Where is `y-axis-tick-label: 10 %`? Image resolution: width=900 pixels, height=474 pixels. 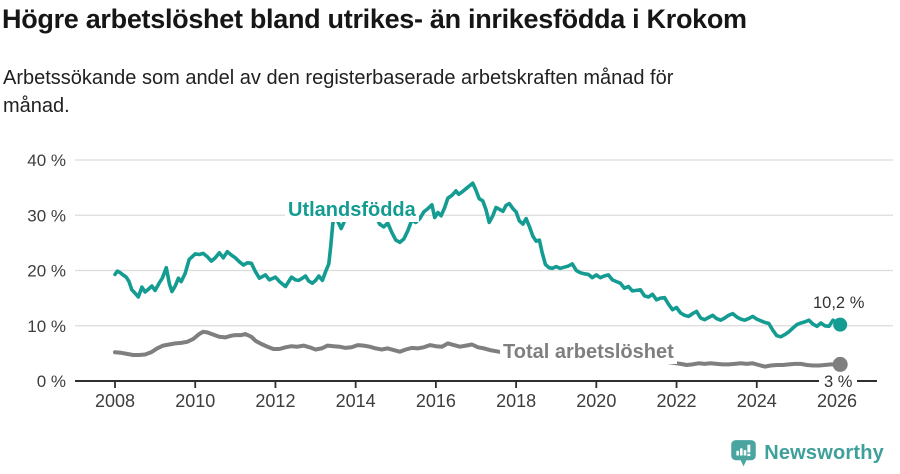
y-axis-tick-label: 10 % is located at coordinates (46, 326).